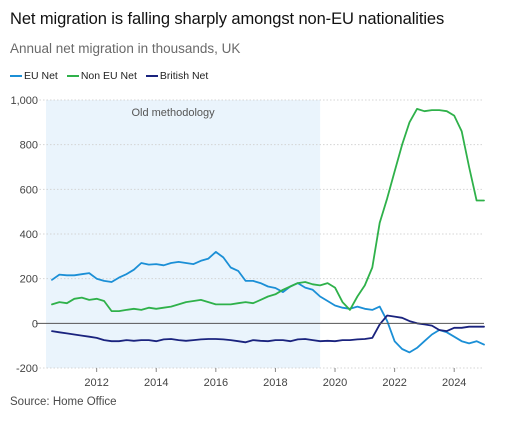  I want to click on x-tick-label: 2022, so click(394, 383).